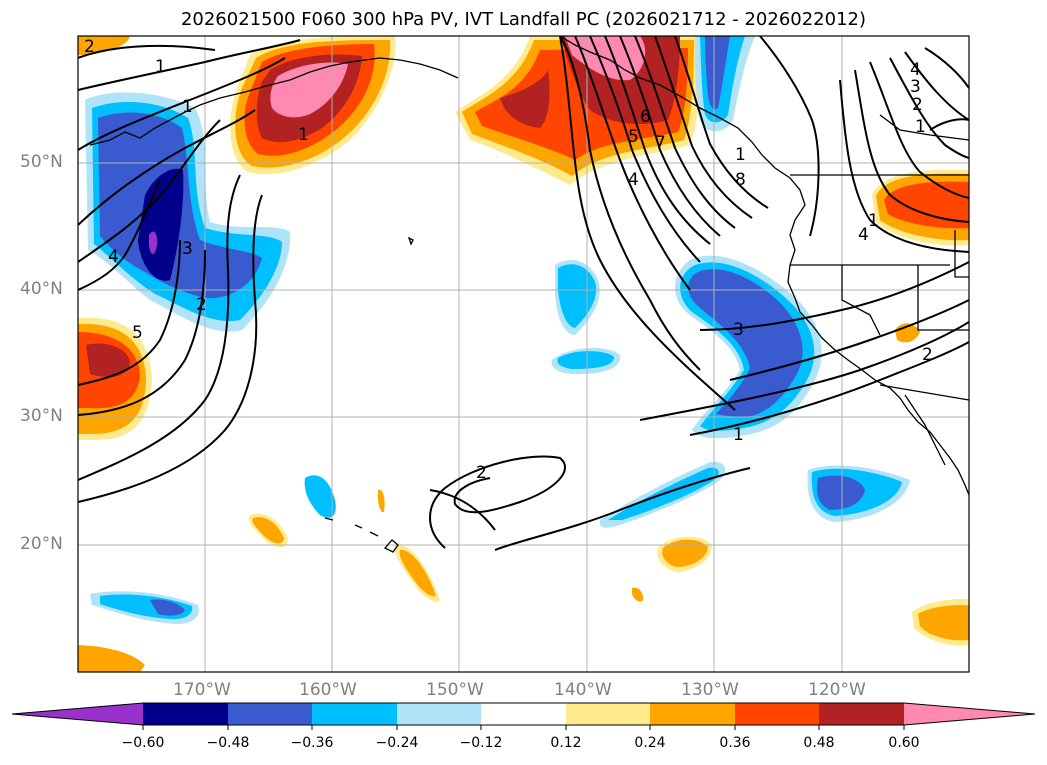  I want to click on colorbar-tick-label: 0.12, so click(566, 743).